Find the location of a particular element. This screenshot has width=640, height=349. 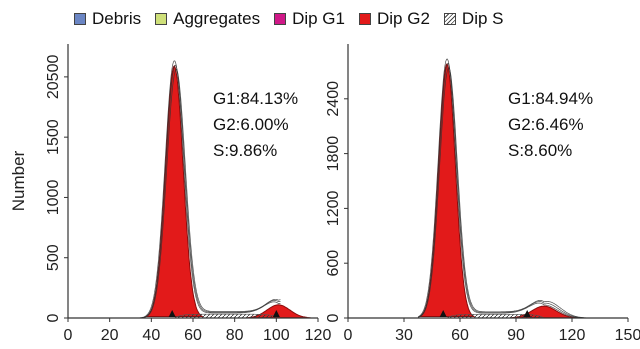

legend: Debris Aggregates Dip G1 Dip G2 Dip S is located at coordinates (296, 19).